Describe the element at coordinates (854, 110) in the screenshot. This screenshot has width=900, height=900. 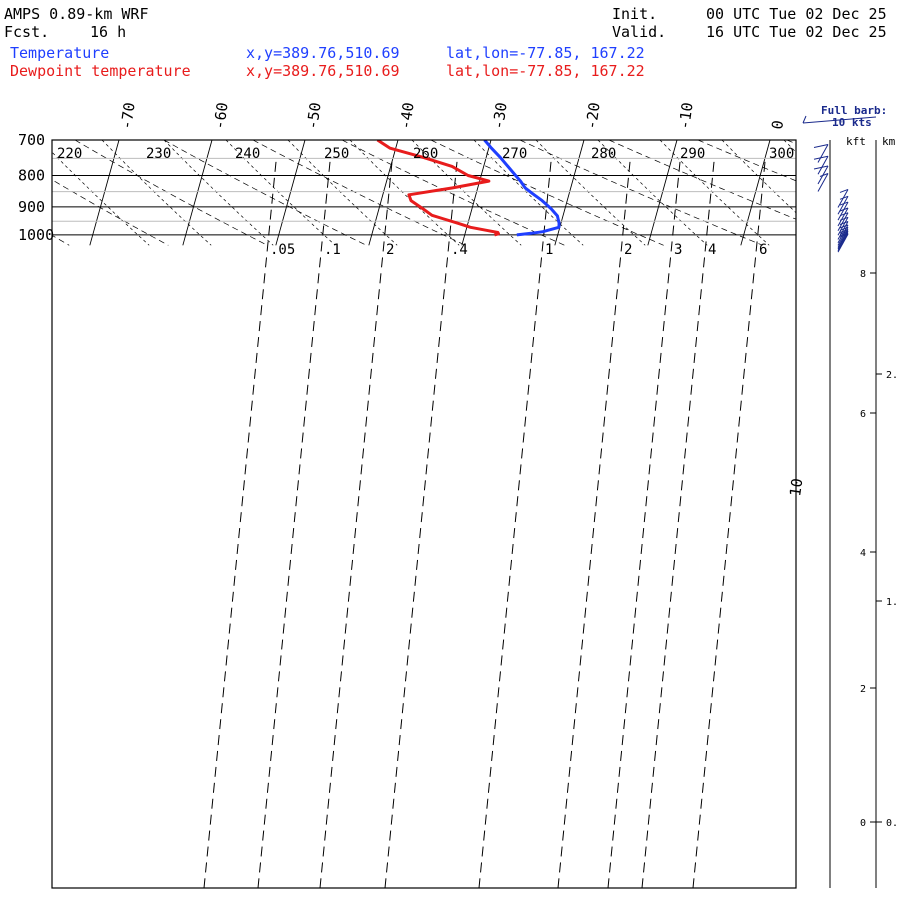
I see `barb-legend-line1: Full barb:` at that location.